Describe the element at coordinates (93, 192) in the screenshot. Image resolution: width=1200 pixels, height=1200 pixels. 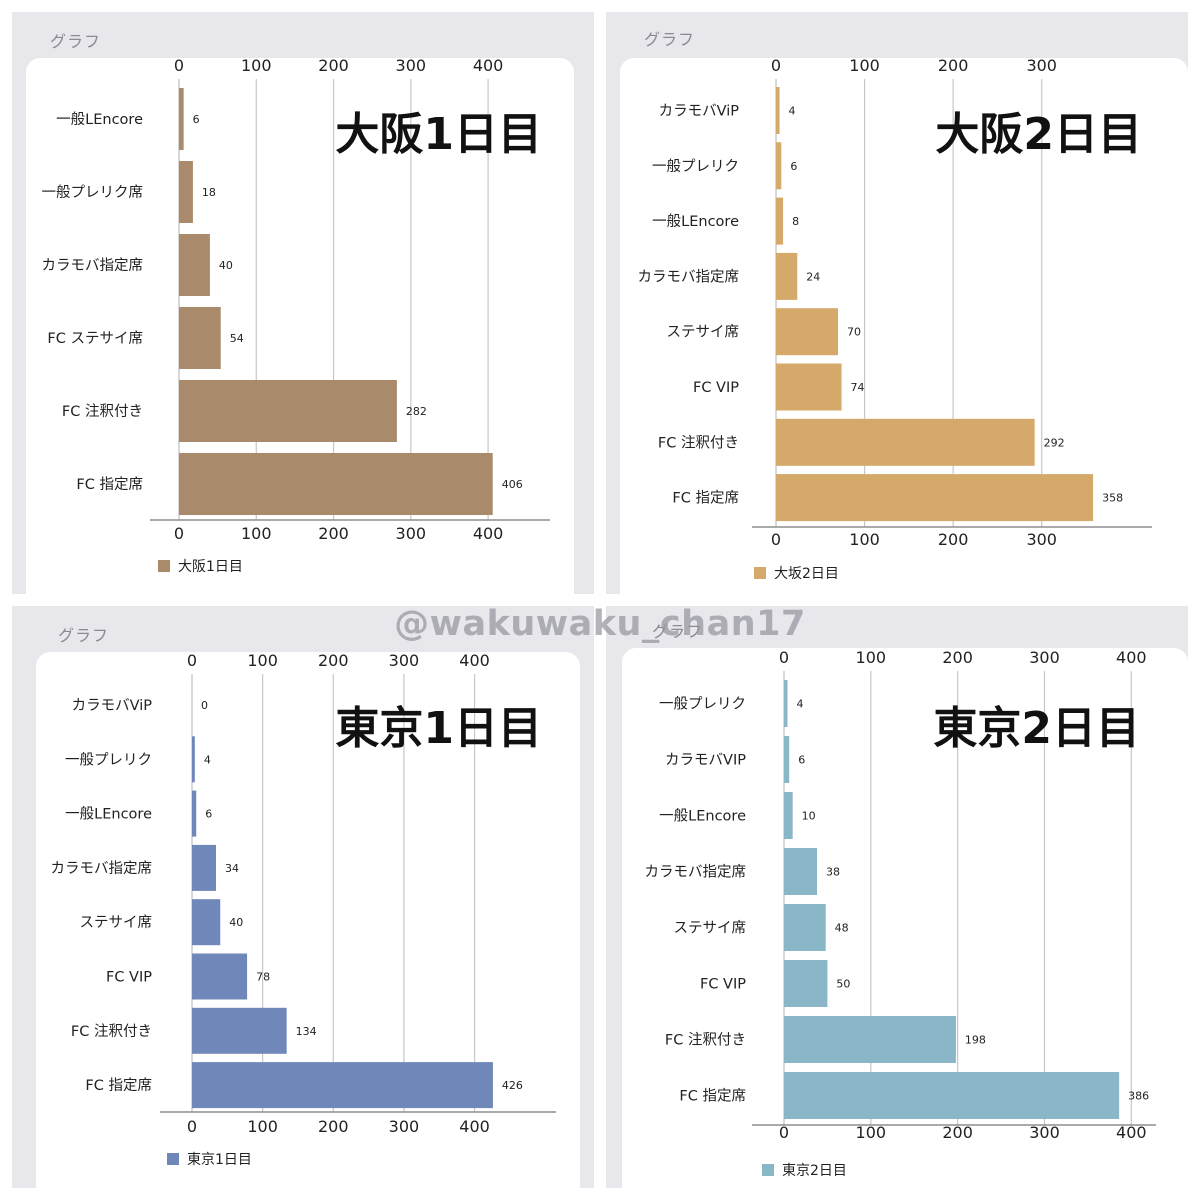
I see `category-label: 一般プレリク席` at that location.